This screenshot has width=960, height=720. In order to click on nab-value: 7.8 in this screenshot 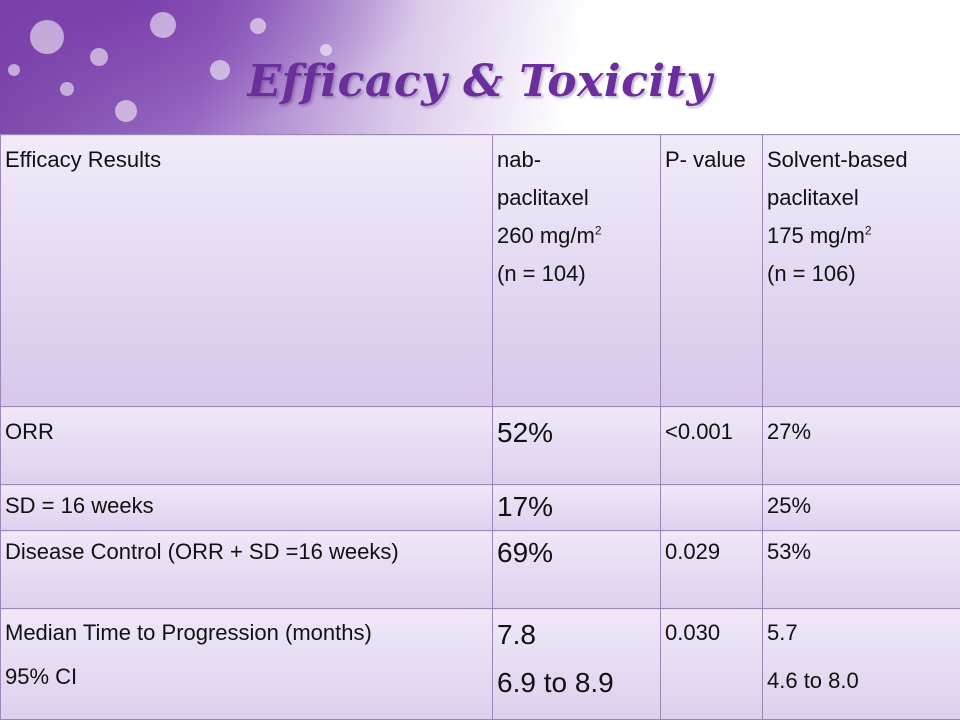, I will do `click(516, 634)`.